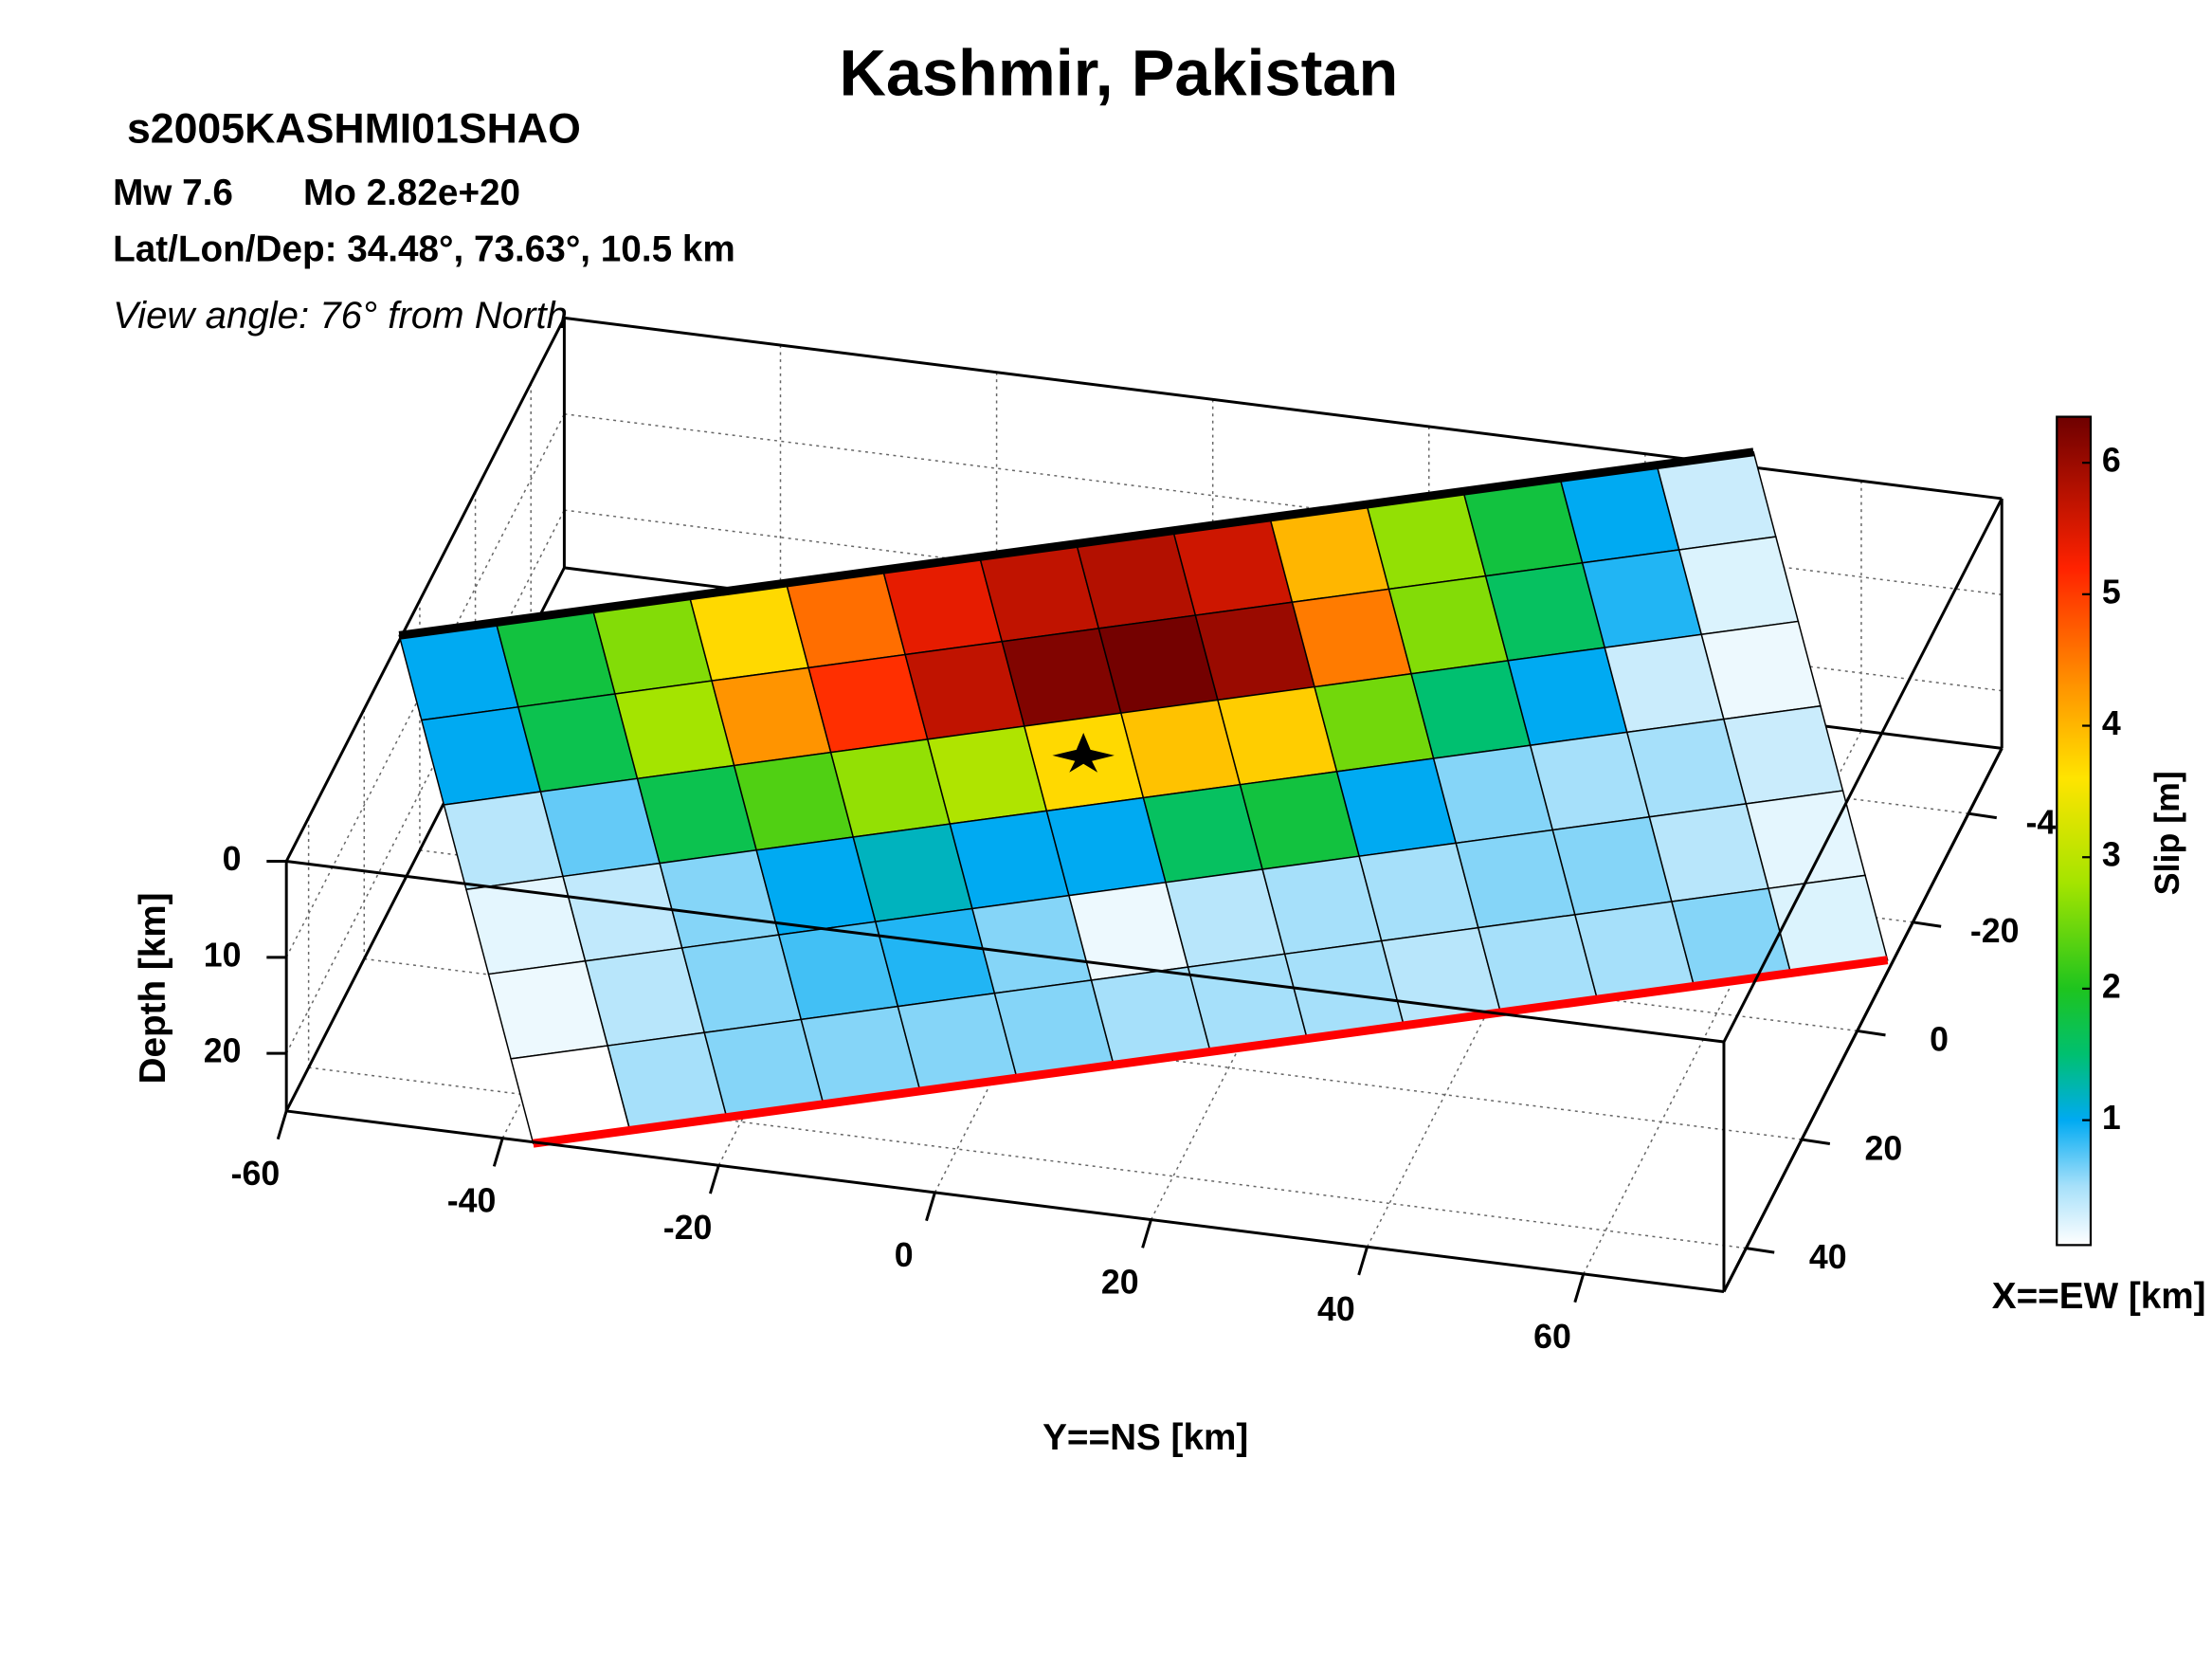 This screenshot has width=2212, height=1659. I want to click on colorbar-tick-label: 6, so click(2111, 461).